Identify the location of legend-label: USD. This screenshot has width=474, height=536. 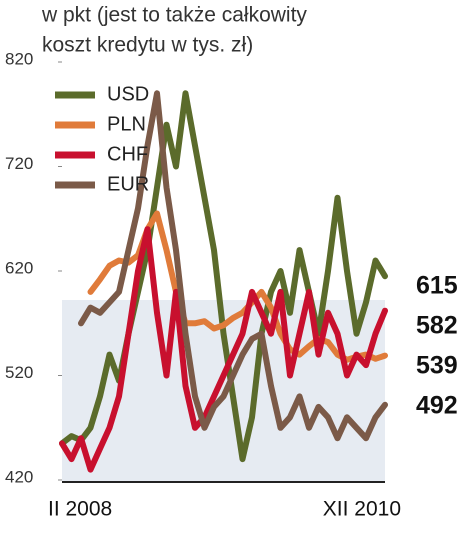
(128, 94).